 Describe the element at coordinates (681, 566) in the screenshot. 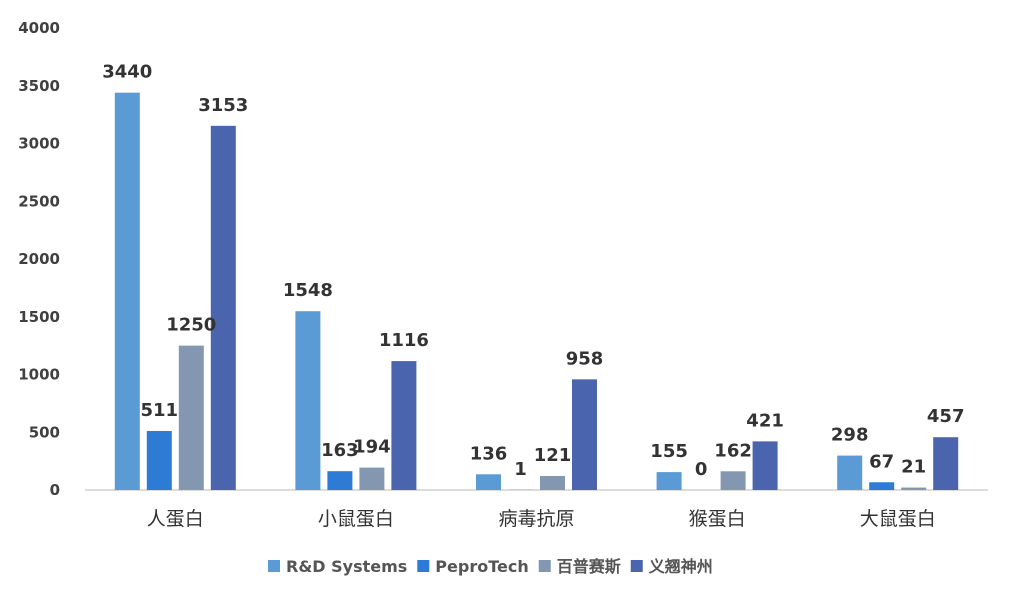

I see `legend-label: 义翘神州` at that location.